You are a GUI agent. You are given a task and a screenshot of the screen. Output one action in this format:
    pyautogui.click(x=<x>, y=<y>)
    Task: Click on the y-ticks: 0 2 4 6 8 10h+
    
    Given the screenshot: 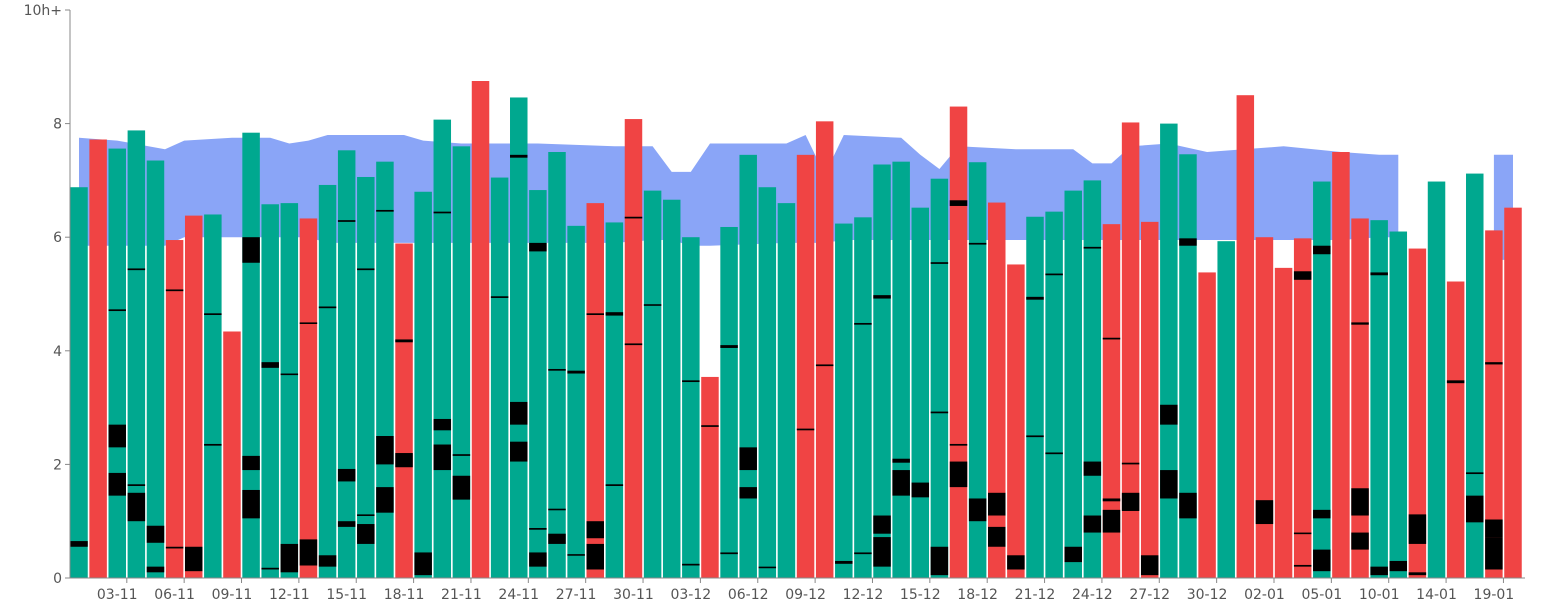 What is the action you would take?
    pyautogui.click(x=47, y=295)
    